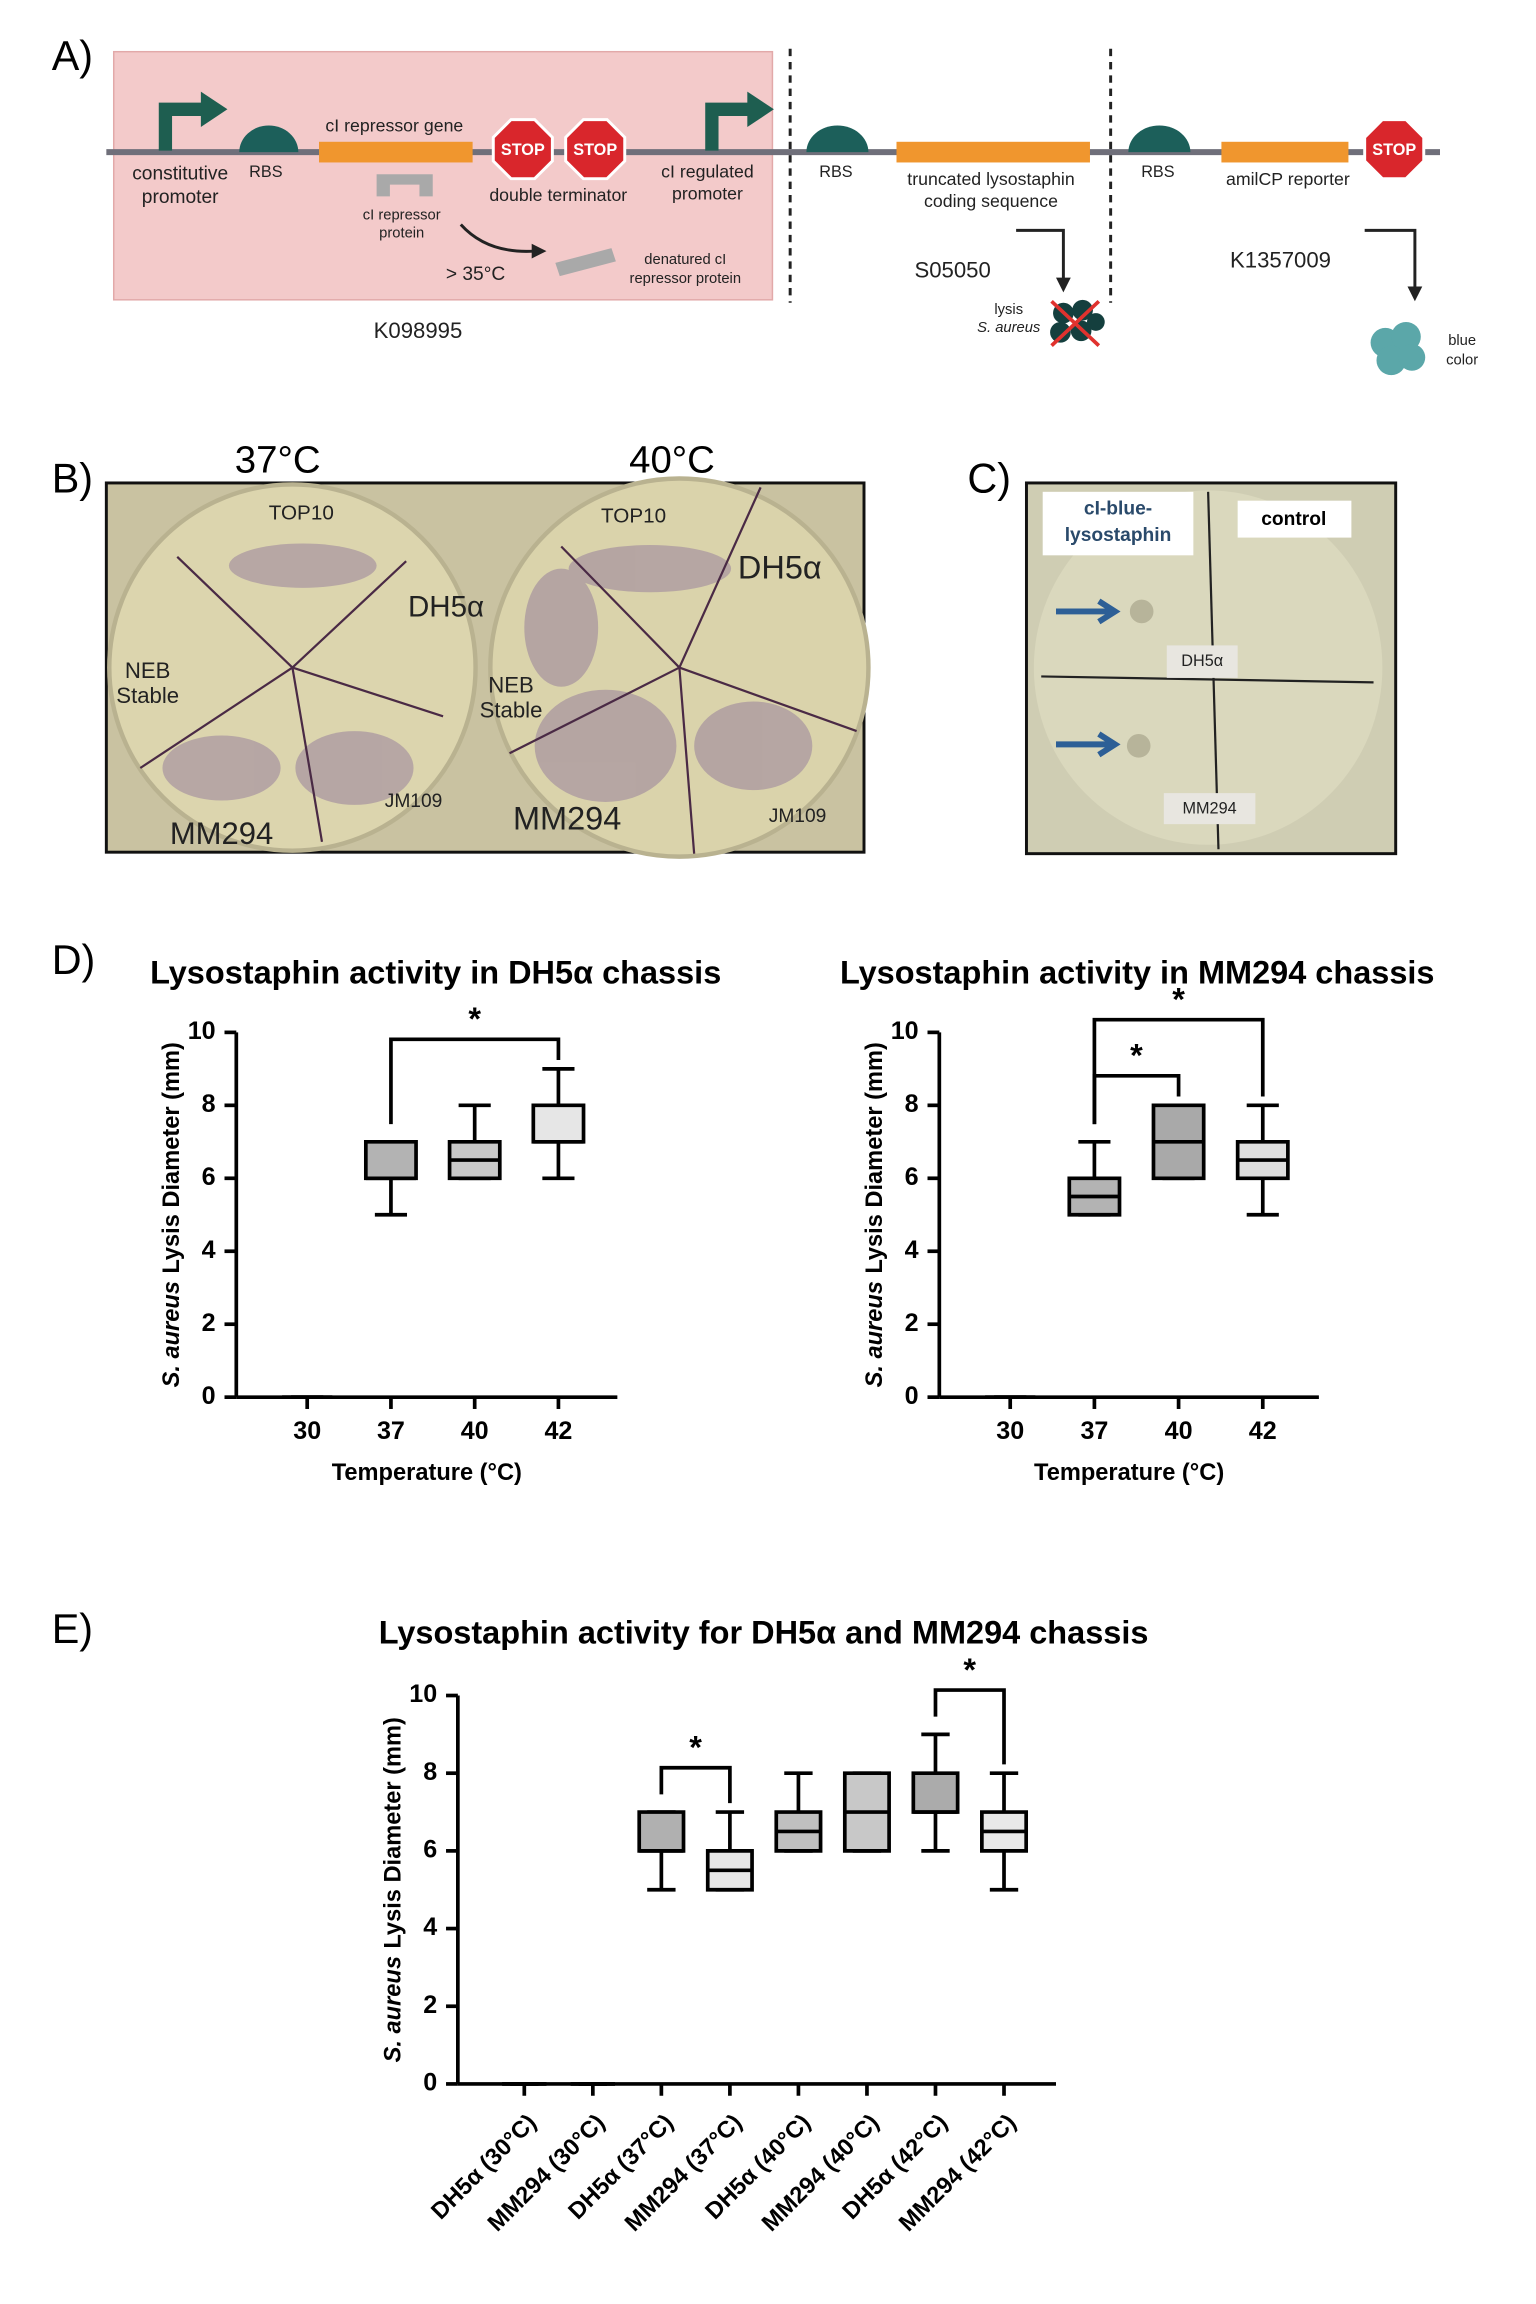  I want to click on regulator-region, so click(443, 175).